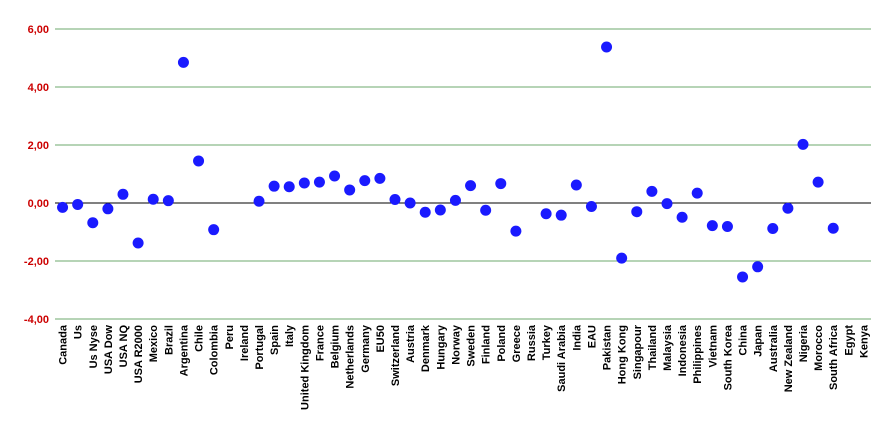 This screenshot has width=893, height=436. Describe the element at coordinates (94, 346) in the screenshot. I see `x-tick-label: Us Nyse` at that location.